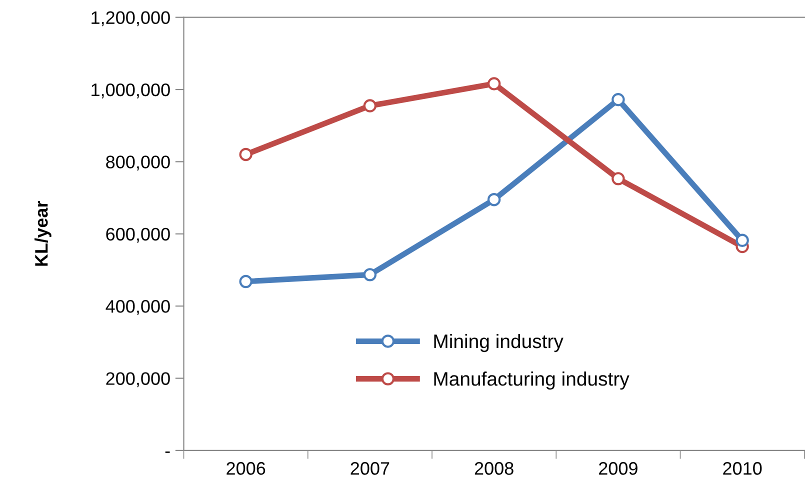  What do you see at coordinates (618, 468) in the screenshot?
I see `x-tick-label: 2009` at bounding box center [618, 468].